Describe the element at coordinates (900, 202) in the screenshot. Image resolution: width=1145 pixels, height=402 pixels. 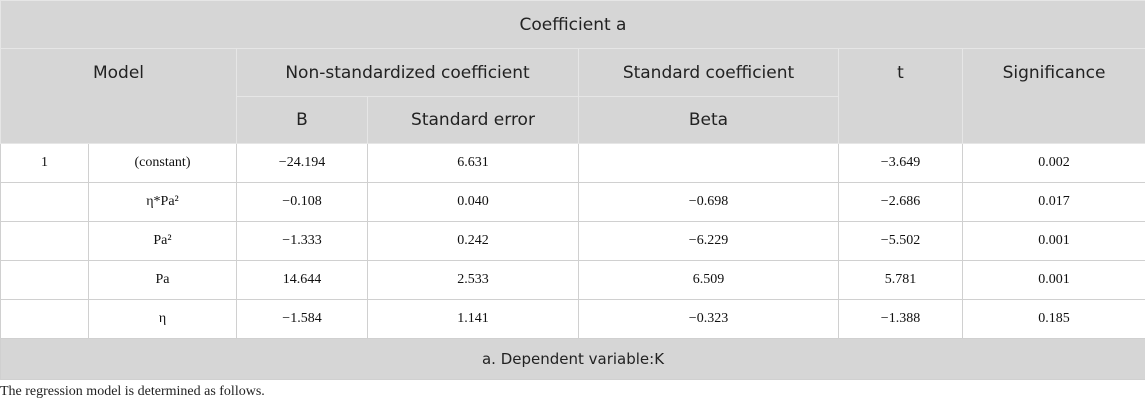
I see `table-cell: −2.686` at that location.